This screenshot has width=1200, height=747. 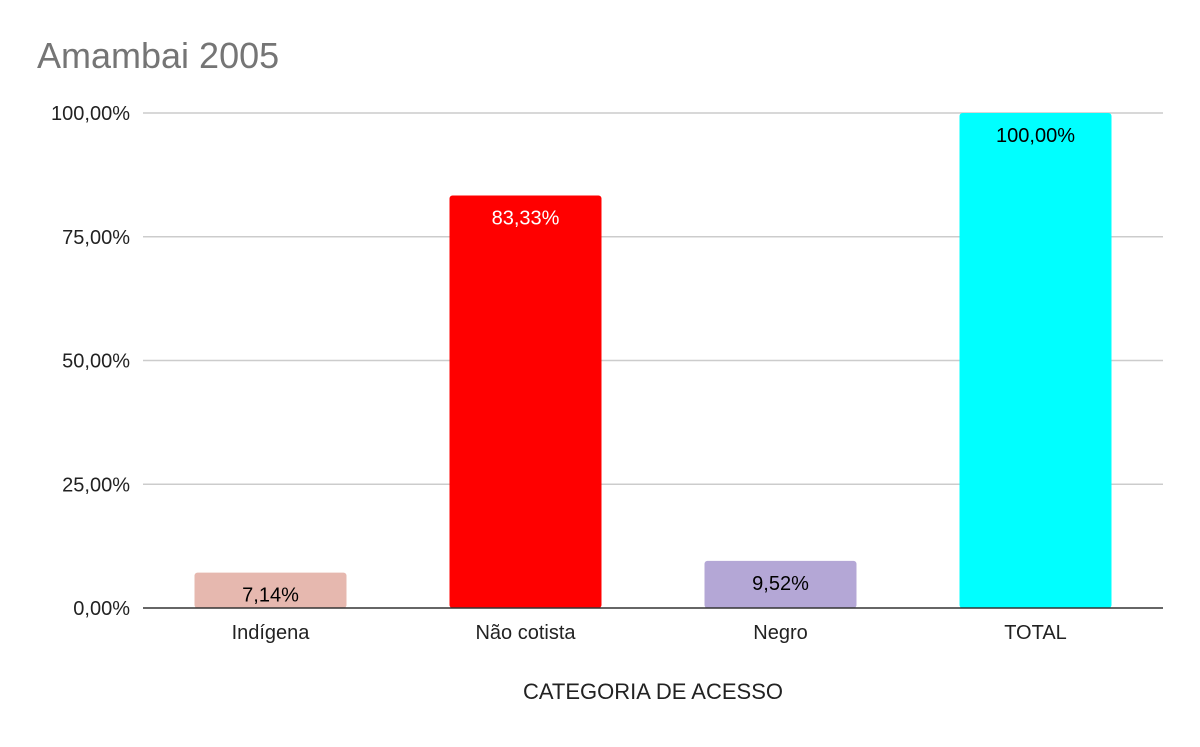 I want to click on bar-value-label: 100,00%, so click(x=1035, y=136).